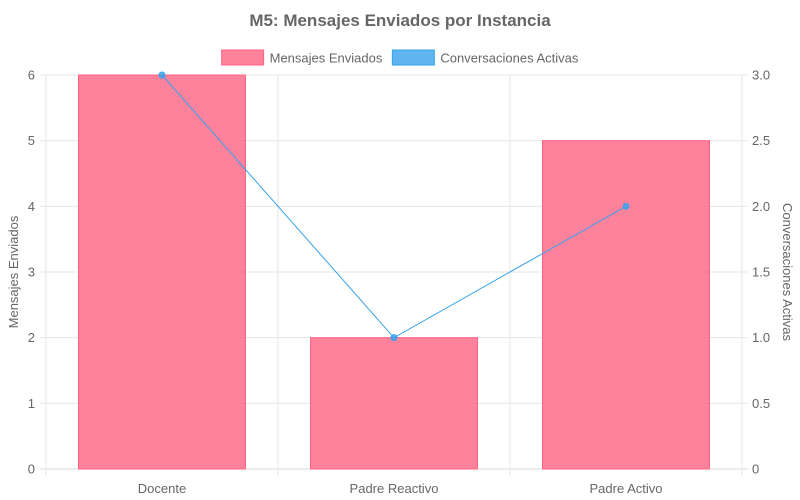 This screenshot has width=800, height=500. I want to click on y-tick-label: 6, so click(31, 75).